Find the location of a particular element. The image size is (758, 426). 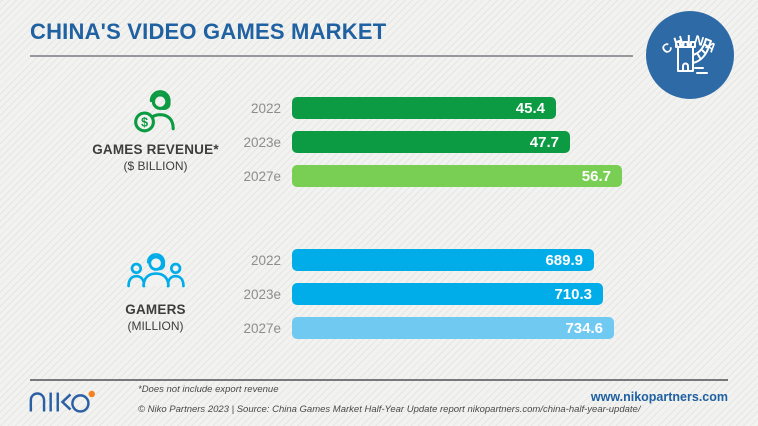

bar-row: 2027e 56.7 is located at coordinates (478, 176).